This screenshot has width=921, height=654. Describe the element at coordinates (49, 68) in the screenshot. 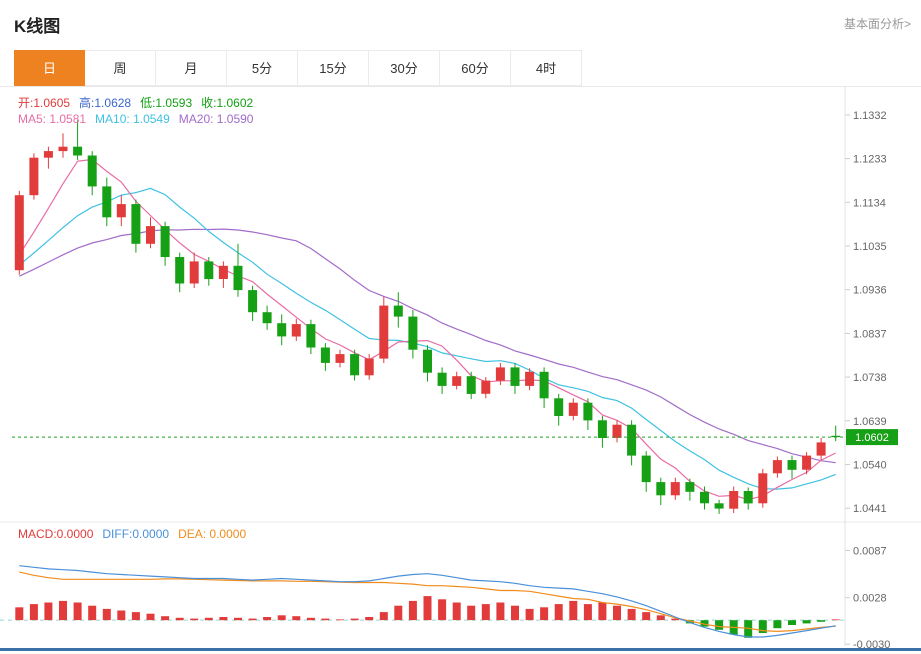

I see `tab-day: 日` at that location.